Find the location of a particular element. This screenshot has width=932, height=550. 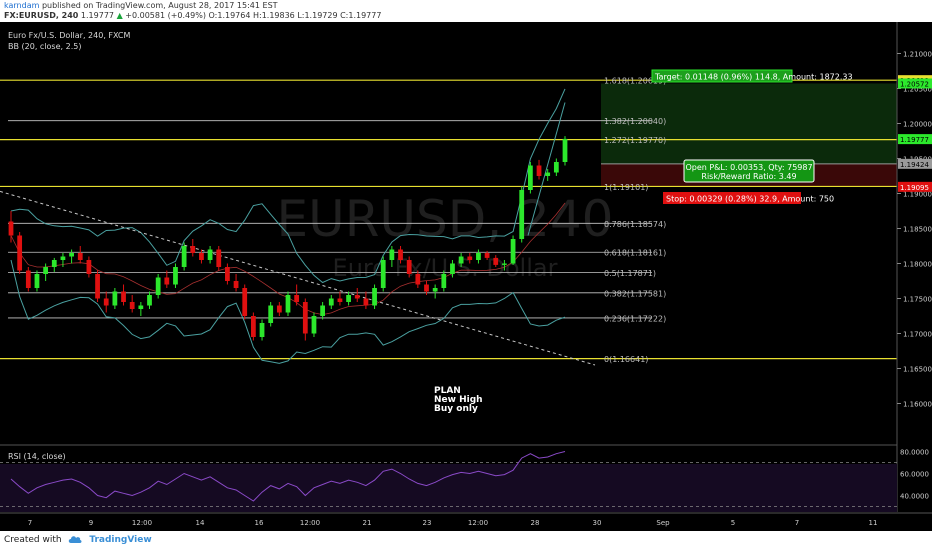

created-with-text: Created with is located at coordinates (33, 540).